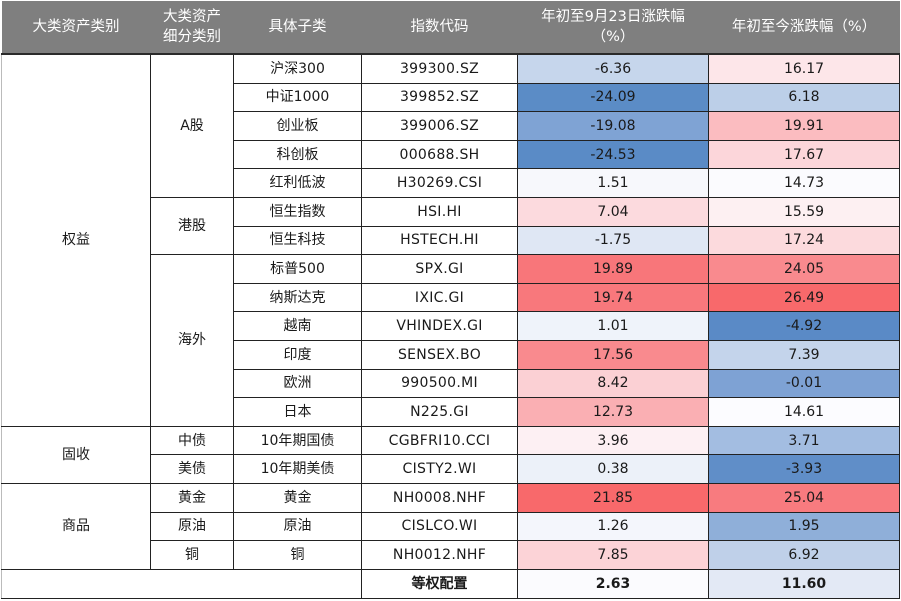 Image resolution: width=901 pixels, height=601 pixels. Describe the element at coordinates (613, 68) in the screenshot. I see `ytd-0923-cell: -6.36` at that location.